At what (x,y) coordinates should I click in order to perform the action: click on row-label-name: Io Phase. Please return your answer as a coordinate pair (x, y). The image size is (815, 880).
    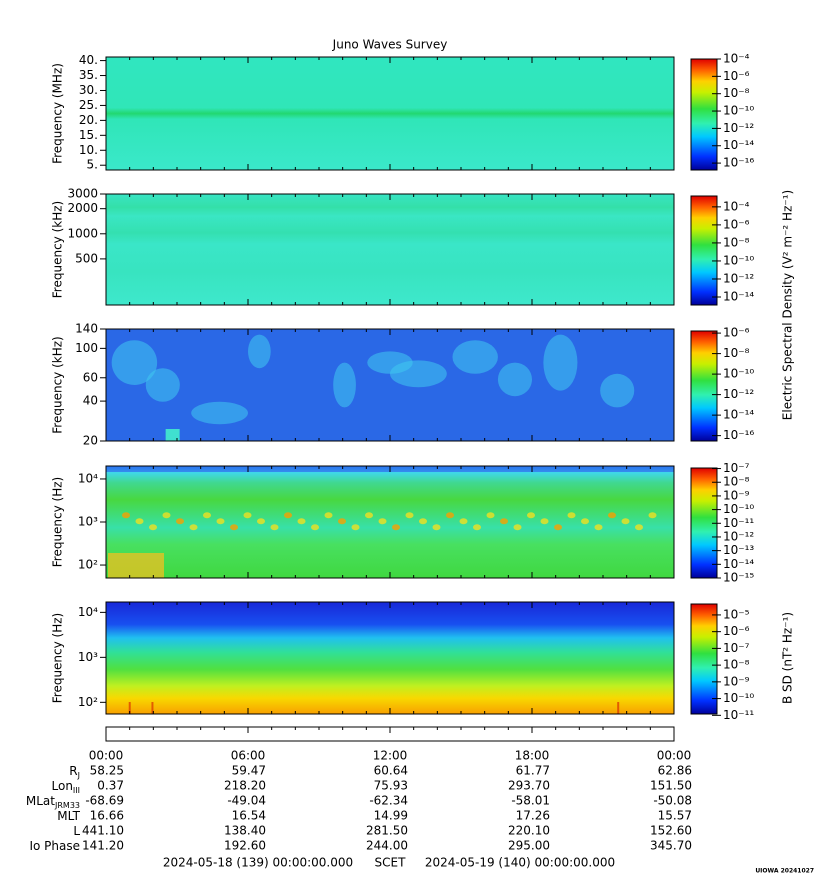
    Looking at the image, I should click on (54, 846).